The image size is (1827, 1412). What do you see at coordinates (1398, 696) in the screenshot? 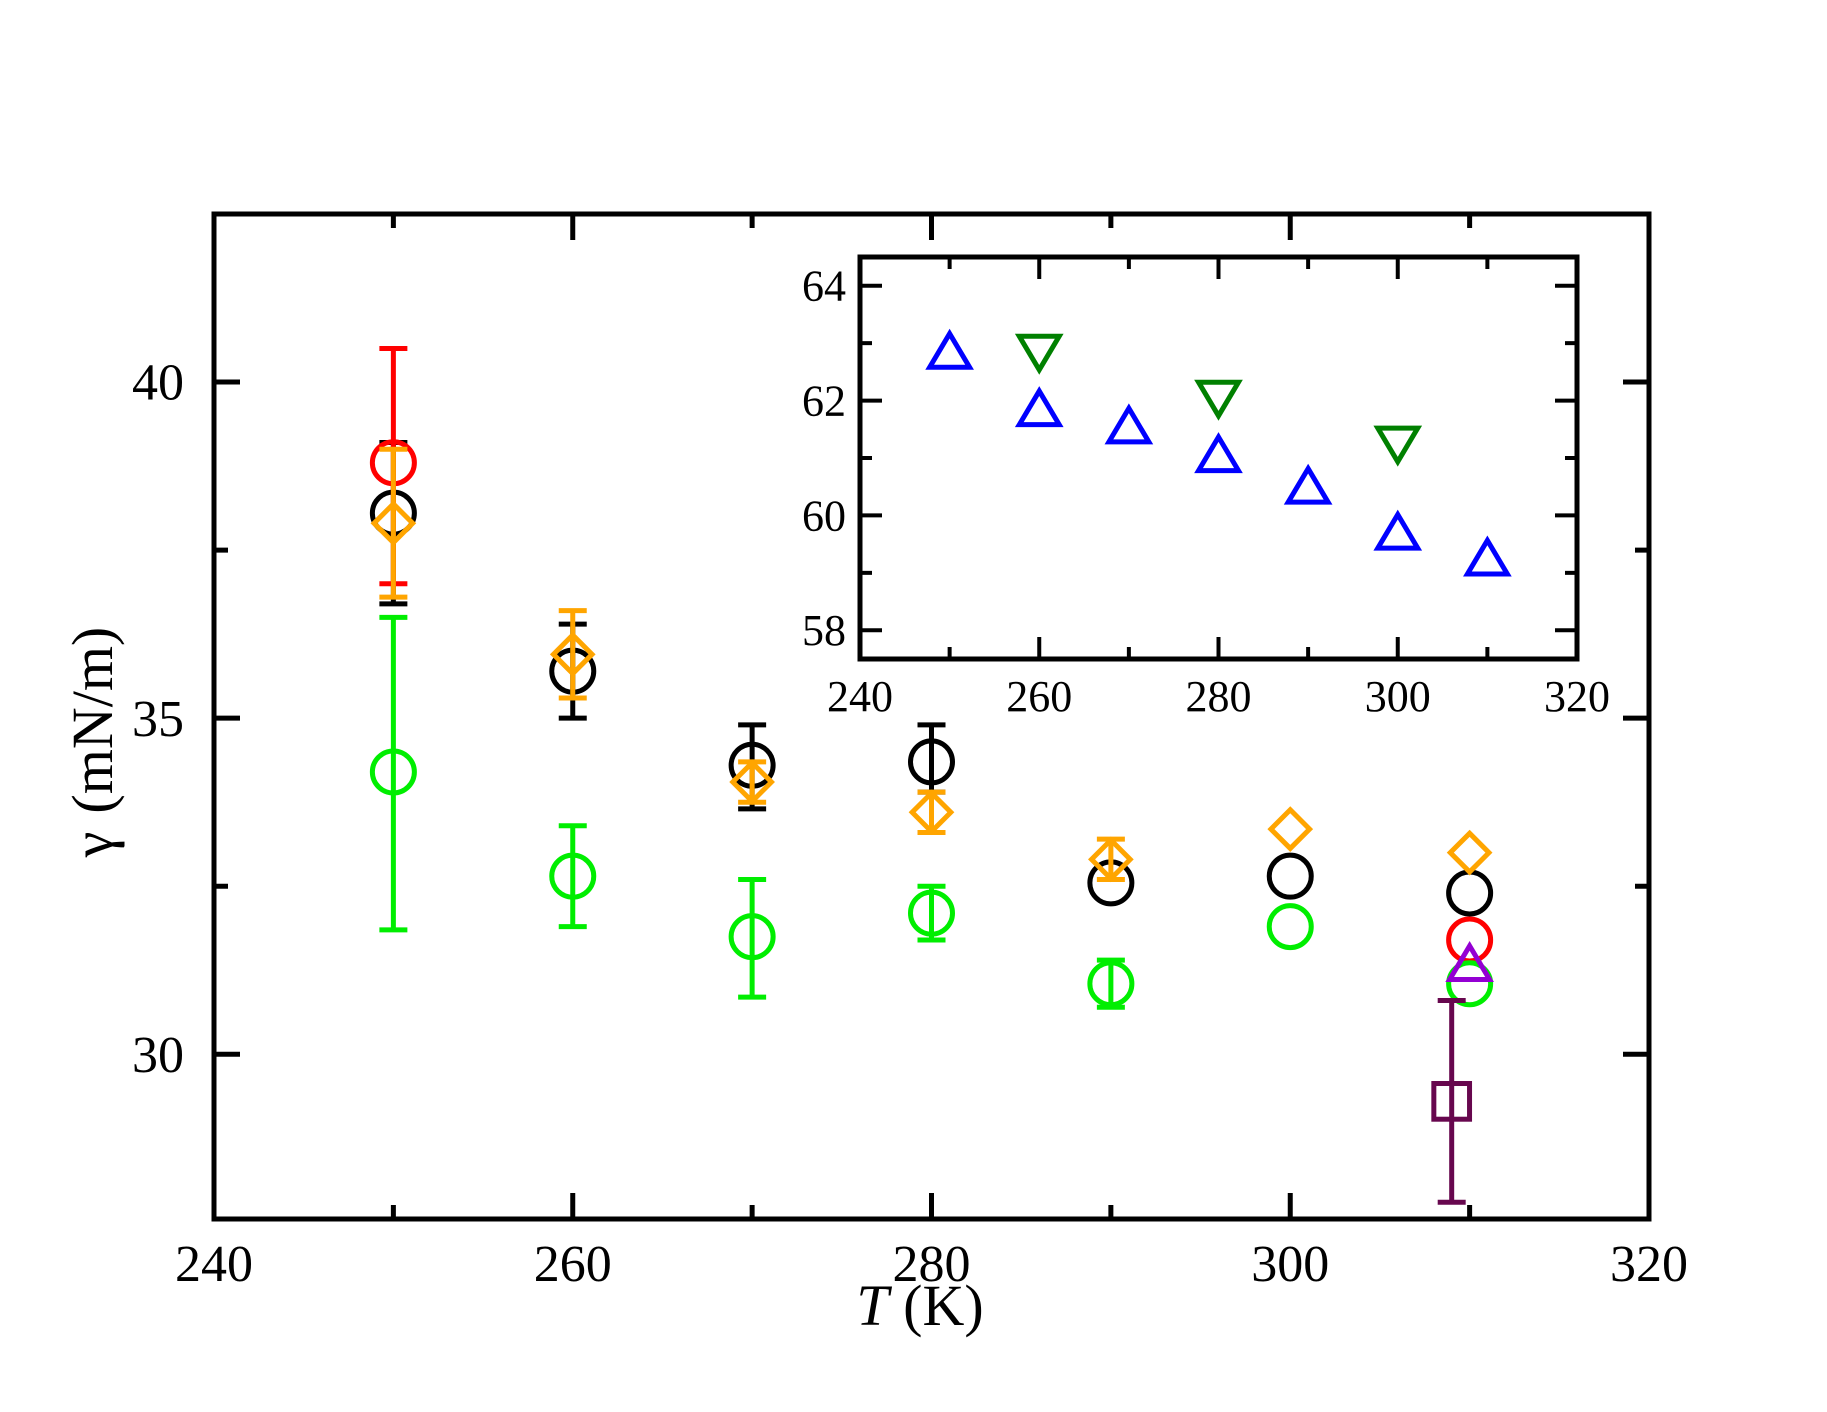
I see `inset-x-tick-label: 300` at bounding box center [1398, 696].